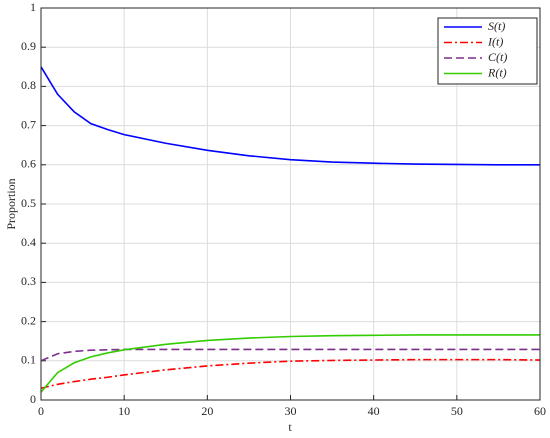 Image resolution: width=550 pixels, height=438 pixels. I want to click on y-tick-label: 0.8, so click(28, 85).